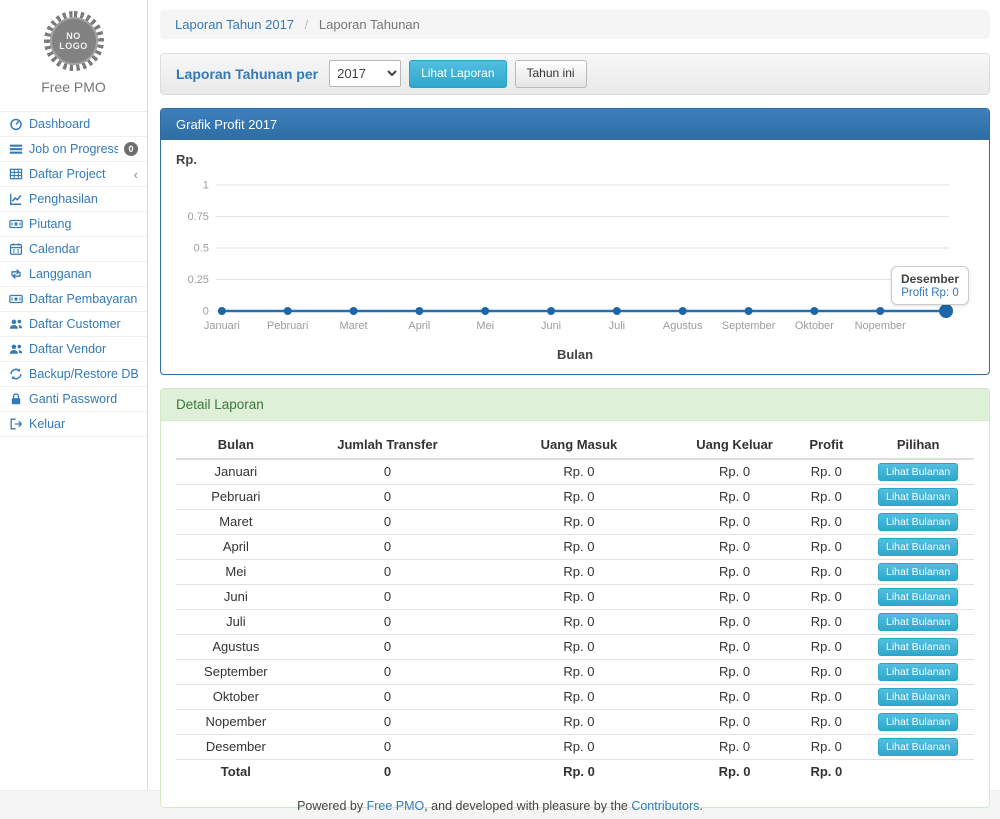  Describe the element at coordinates (16, 149) in the screenshot. I see `tasks-icon` at that location.